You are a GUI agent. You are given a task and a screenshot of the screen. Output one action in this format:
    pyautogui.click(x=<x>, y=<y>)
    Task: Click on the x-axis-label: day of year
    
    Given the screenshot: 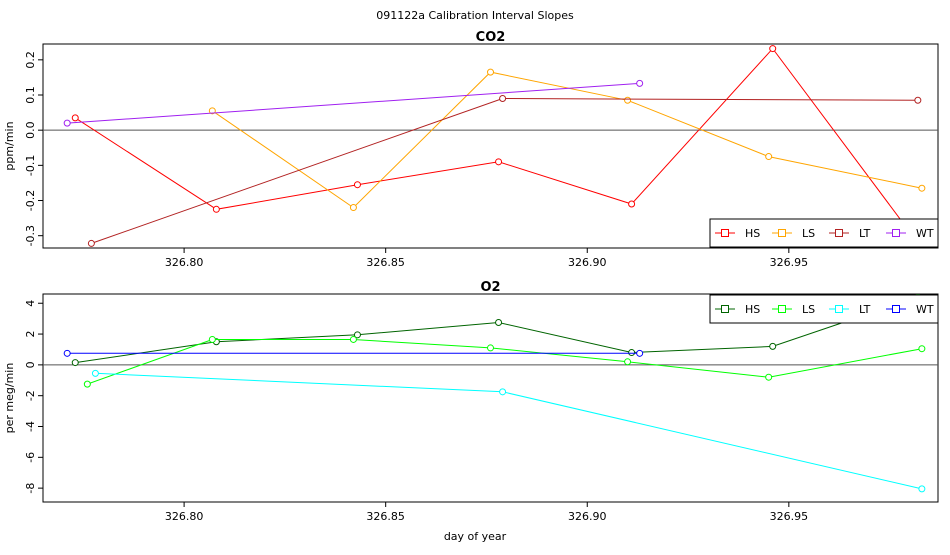 What is the action you would take?
    pyautogui.click(x=475, y=536)
    